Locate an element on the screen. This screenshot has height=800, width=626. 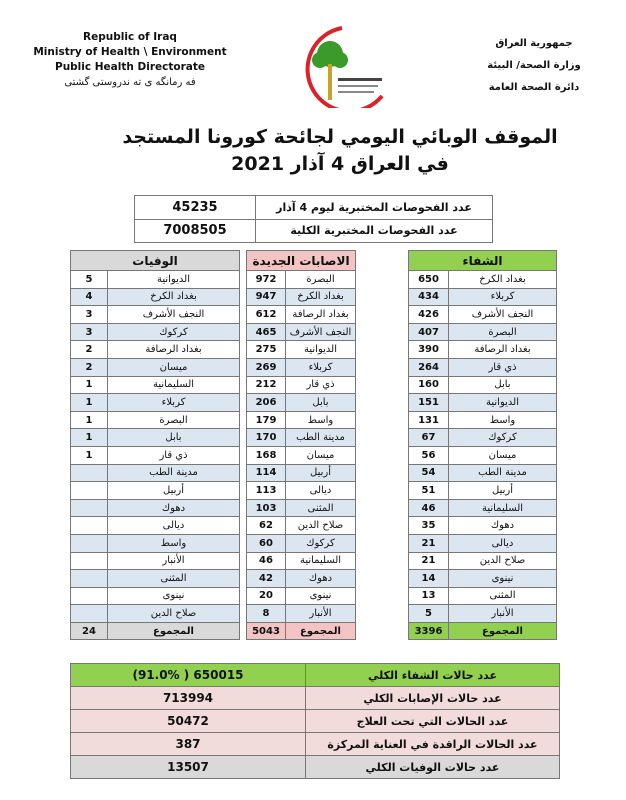
table-row: كربلاء 434 is located at coordinates (482, 297).